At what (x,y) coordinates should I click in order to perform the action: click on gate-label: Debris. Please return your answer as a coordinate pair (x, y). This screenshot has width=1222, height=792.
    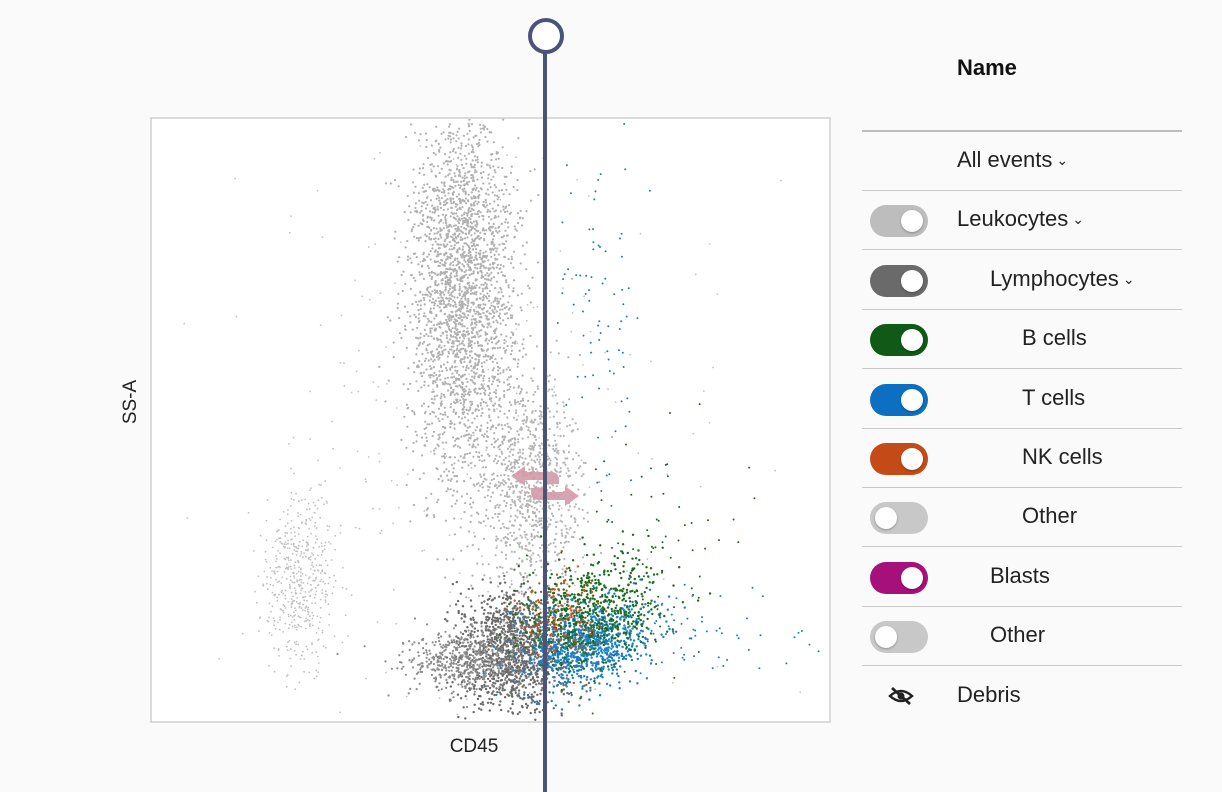
    Looking at the image, I should click on (989, 695).